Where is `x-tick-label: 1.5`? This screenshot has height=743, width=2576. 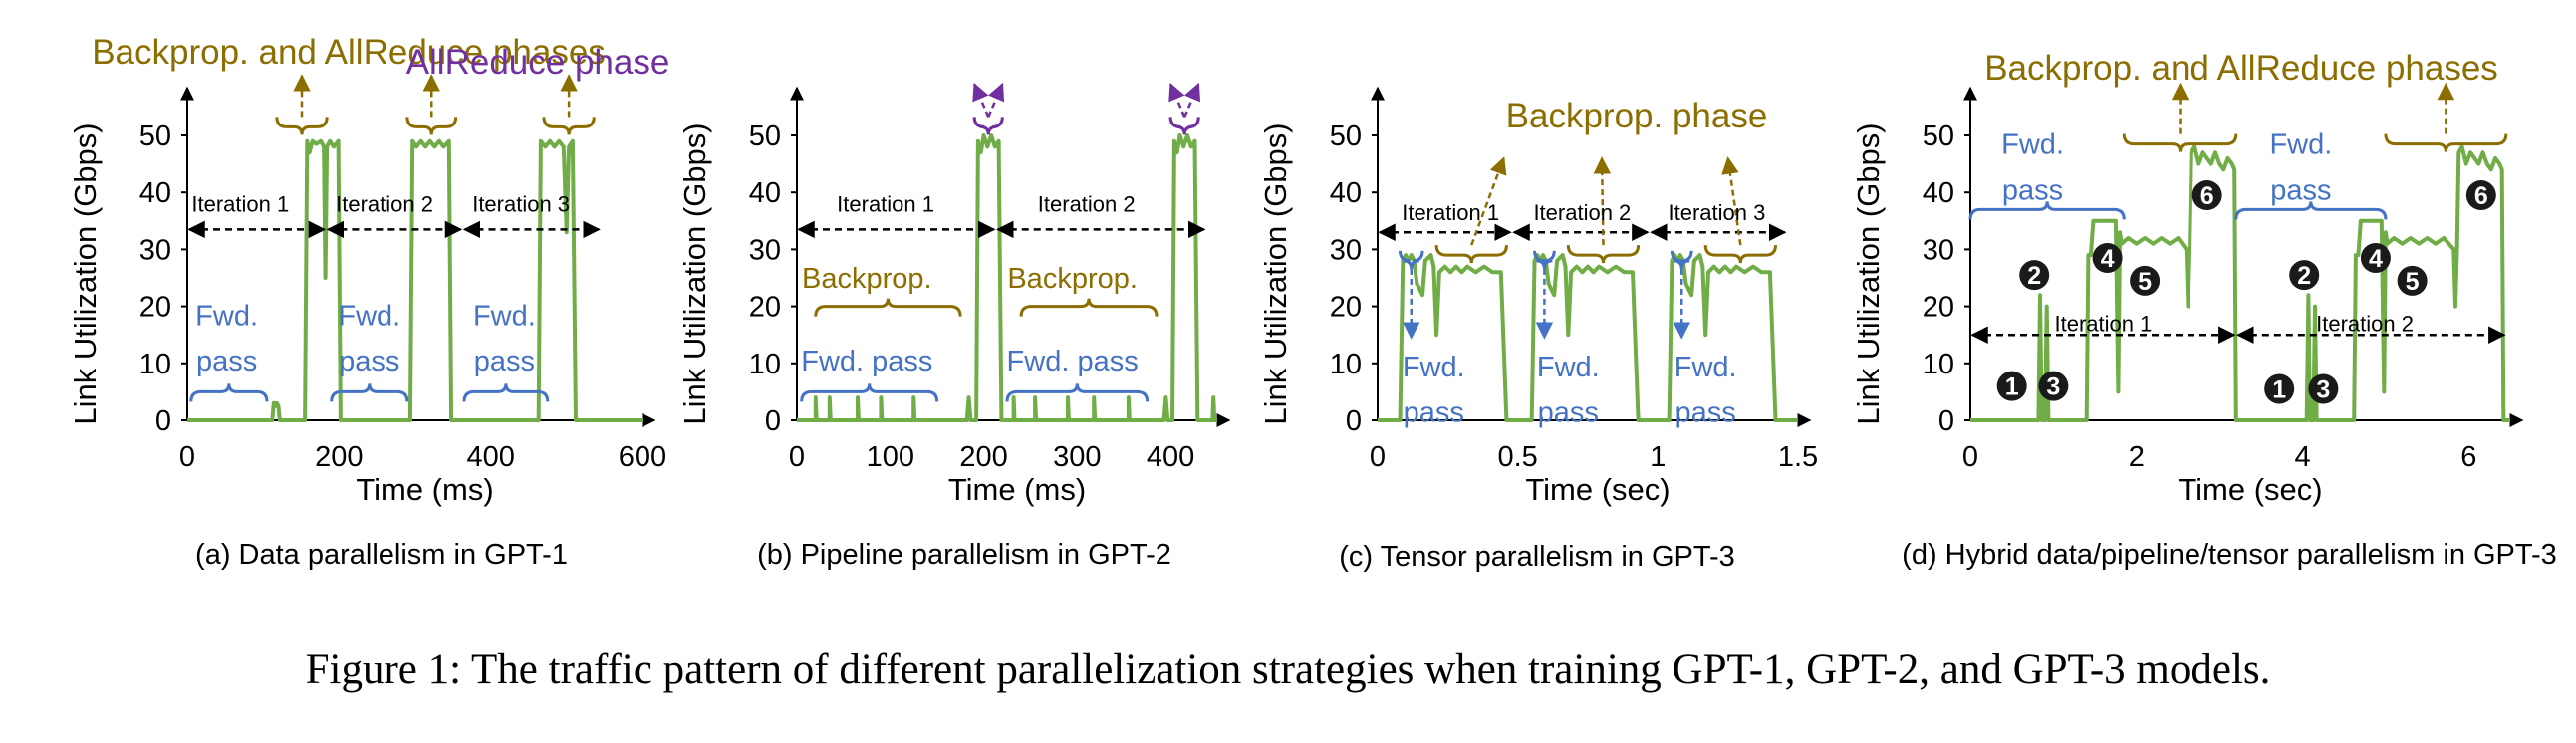 x-tick-label: 1.5 is located at coordinates (1798, 457).